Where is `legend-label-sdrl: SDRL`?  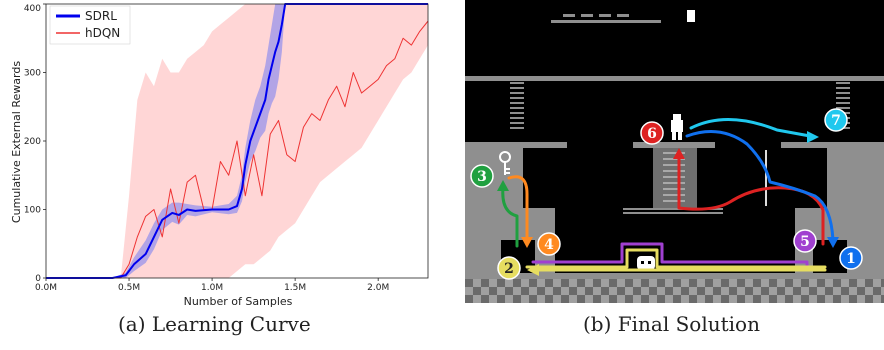 legend-label-sdrl: SDRL is located at coordinates (101, 16).